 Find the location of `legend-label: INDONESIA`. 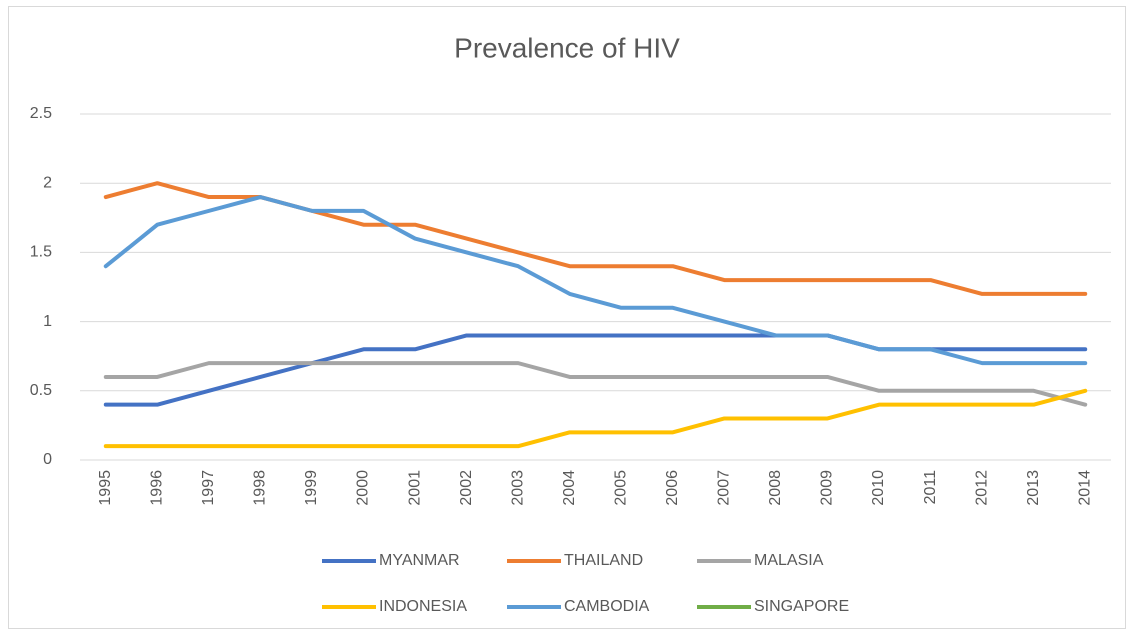

legend-label: INDONESIA is located at coordinates (423, 606).